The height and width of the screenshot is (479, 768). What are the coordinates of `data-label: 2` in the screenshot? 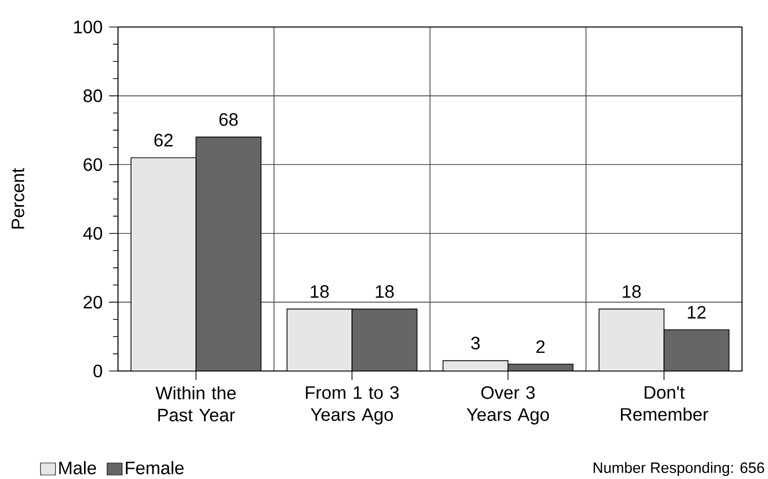 It's located at (540, 346).